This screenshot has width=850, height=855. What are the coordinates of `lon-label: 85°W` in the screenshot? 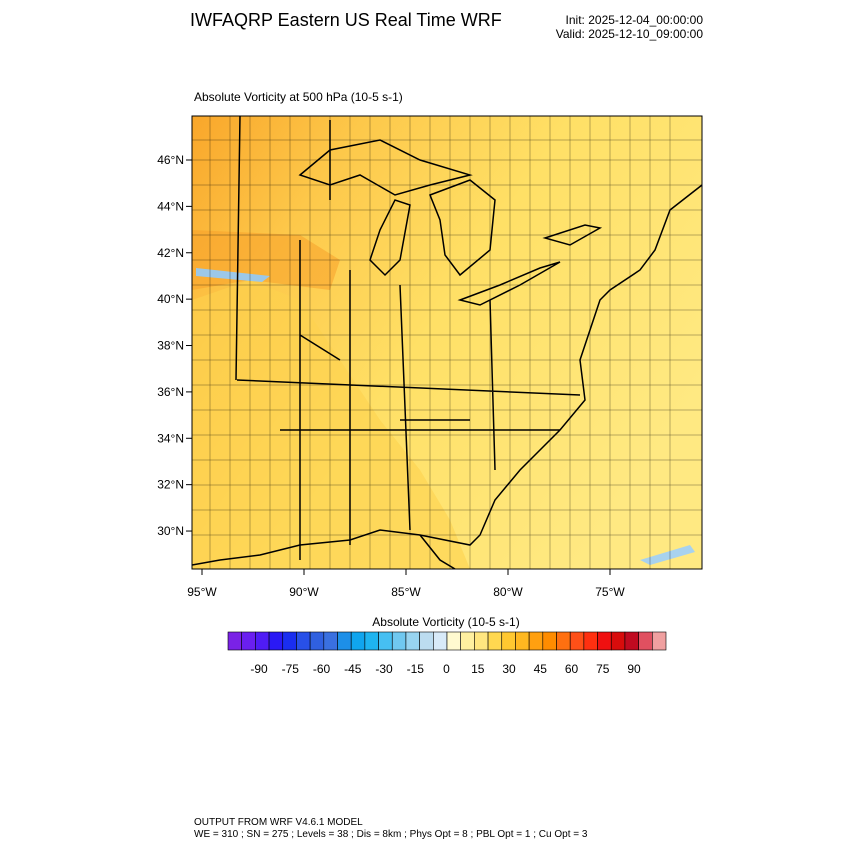 It's located at (406, 592).